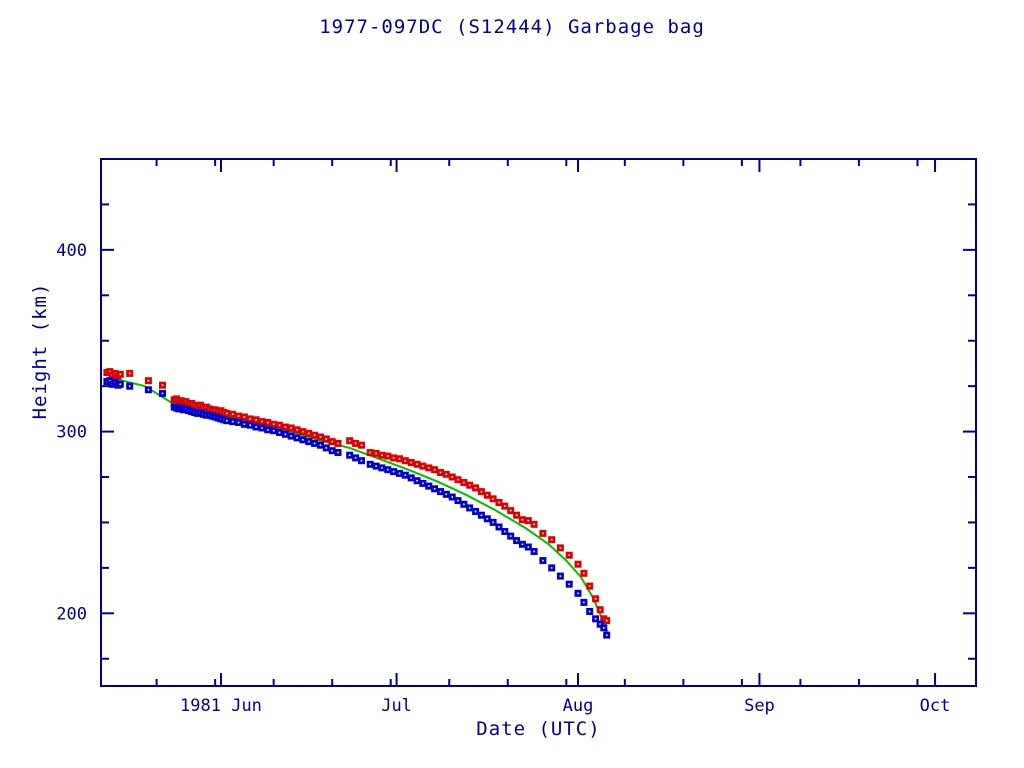 The height and width of the screenshot is (768, 1024). What do you see at coordinates (71, 614) in the screenshot?
I see `y-tick-label: 200` at bounding box center [71, 614].